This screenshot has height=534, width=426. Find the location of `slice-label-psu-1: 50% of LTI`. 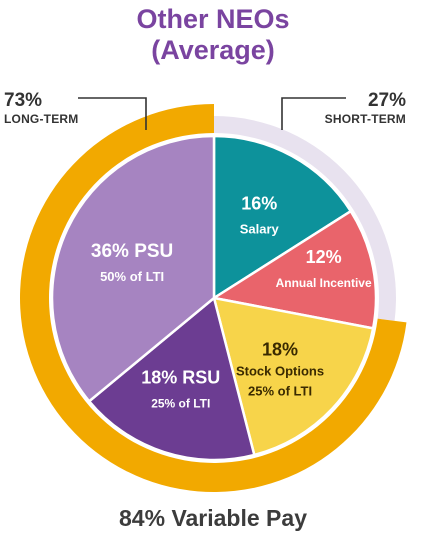

slice-label-psu-1: 50% of LTI is located at coordinates (132, 276).